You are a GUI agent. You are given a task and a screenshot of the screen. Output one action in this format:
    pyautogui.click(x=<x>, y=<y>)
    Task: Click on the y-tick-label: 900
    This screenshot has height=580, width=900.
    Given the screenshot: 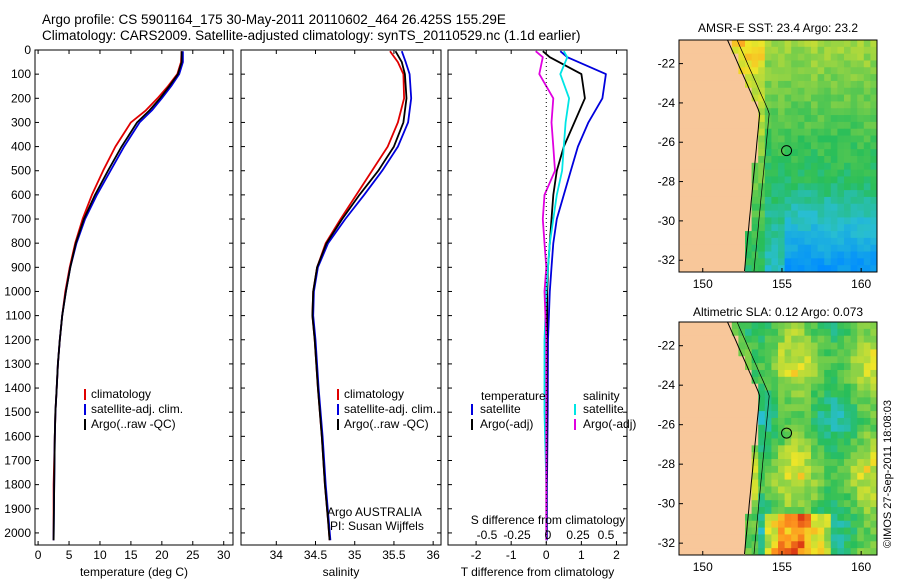 What is the action you would take?
    pyautogui.click(x=21, y=267)
    